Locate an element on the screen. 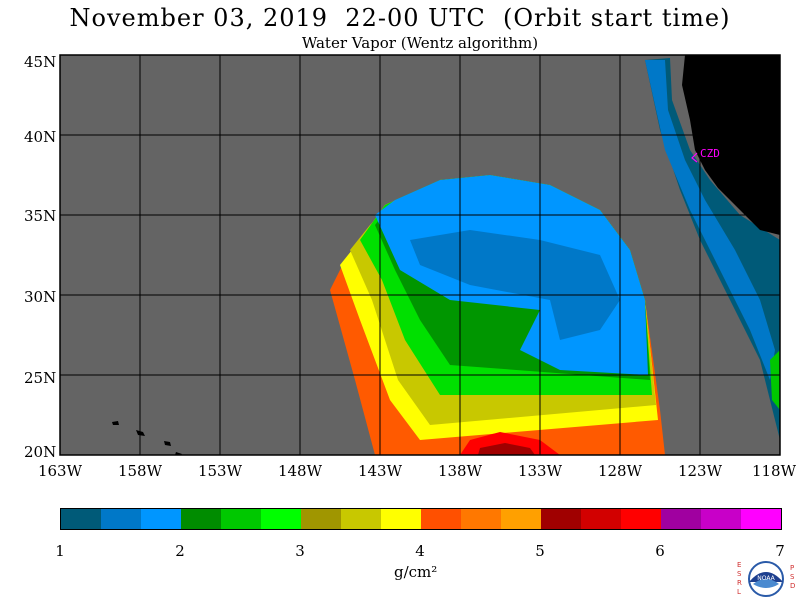  station-marker is located at coordinates (694, 157).